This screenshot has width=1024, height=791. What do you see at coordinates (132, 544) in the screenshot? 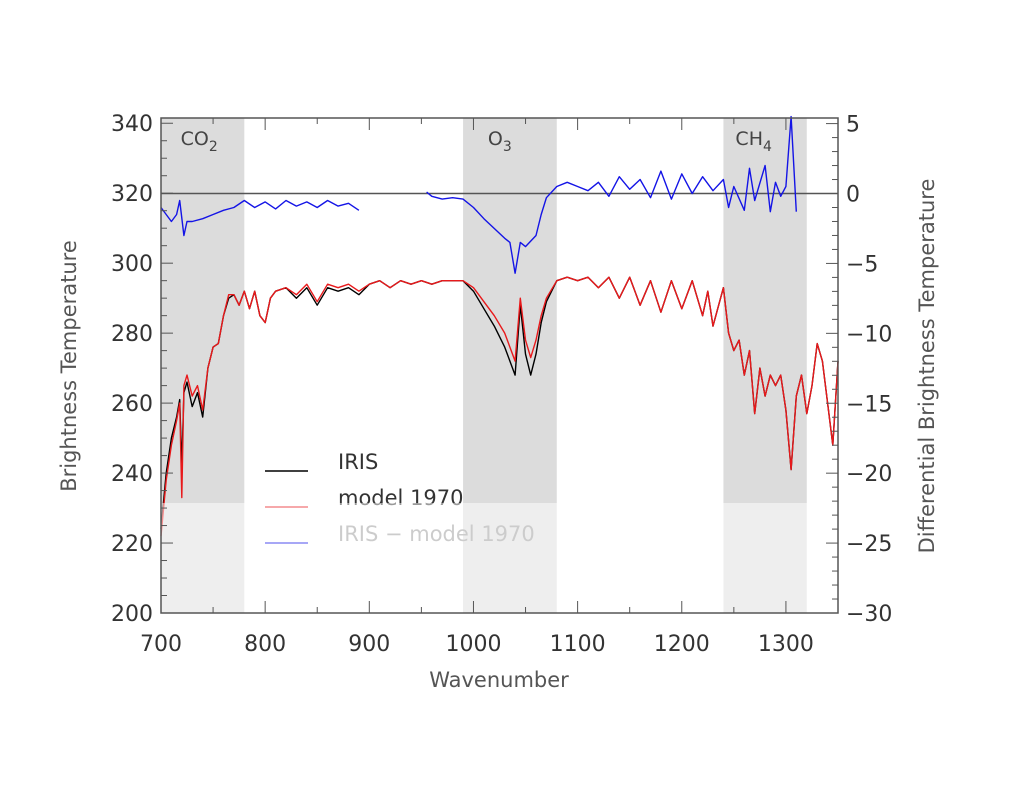
I see `y-tick-label: 220` at bounding box center [132, 544].